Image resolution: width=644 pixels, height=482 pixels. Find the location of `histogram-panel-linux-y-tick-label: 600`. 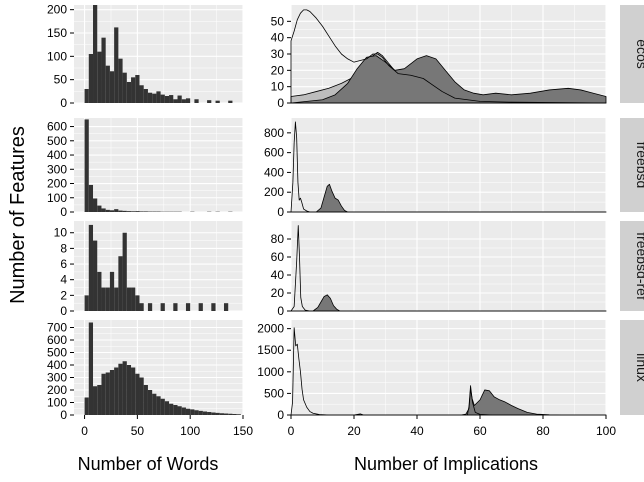

histogram-panel-linux-y-tick-label: 600 is located at coordinates (57, 340).